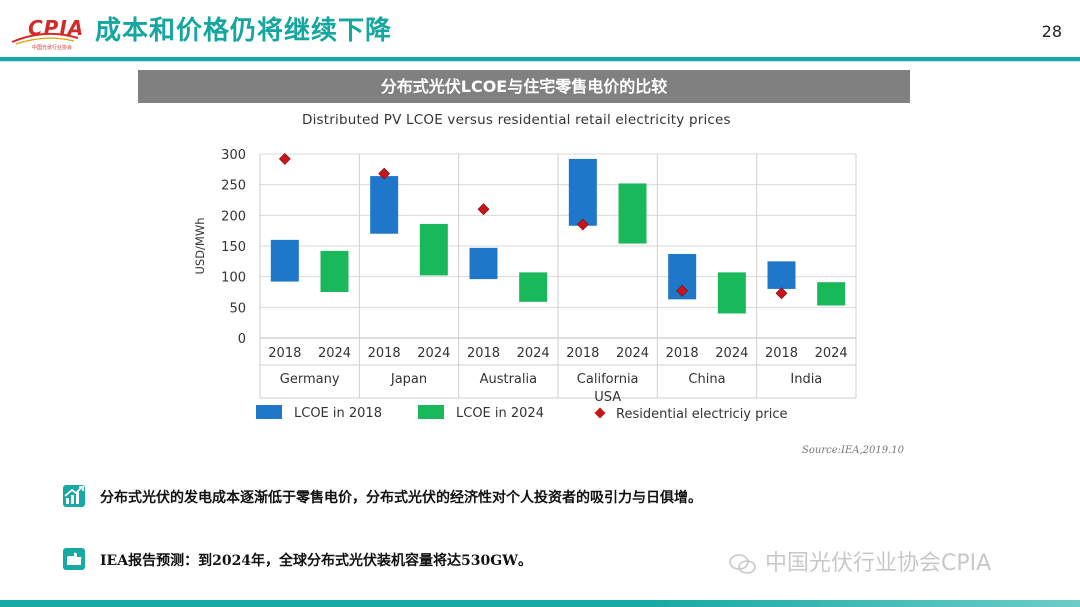  I want to click on legend-label: LCOE in 2024, so click(500, 413).